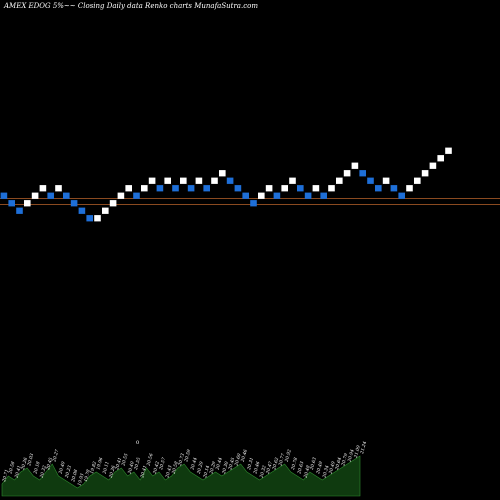 The height and width of the screenshot is (500, 500). Describe the element at coordinates (188, 456) in the screenshot. I see `volume-label: 20.59` at that location.